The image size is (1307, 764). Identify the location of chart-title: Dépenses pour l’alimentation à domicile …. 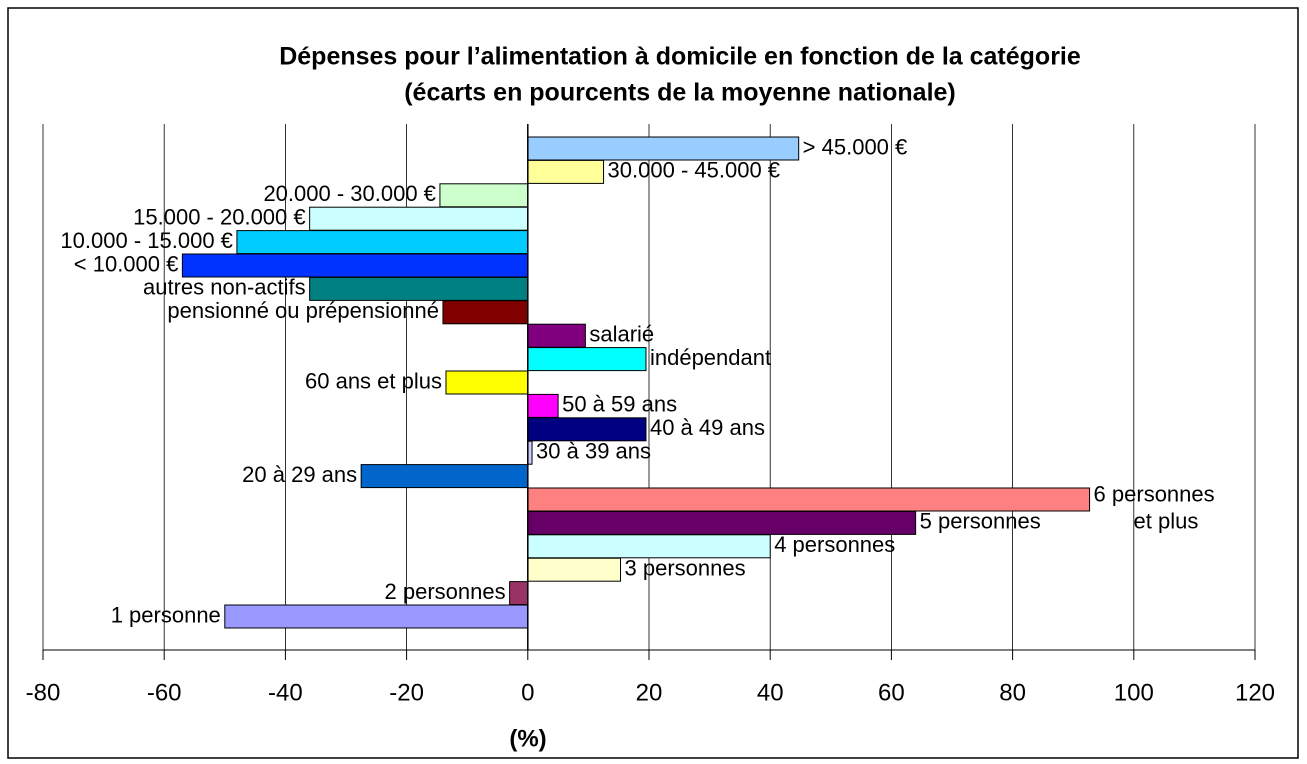
(680, 57).